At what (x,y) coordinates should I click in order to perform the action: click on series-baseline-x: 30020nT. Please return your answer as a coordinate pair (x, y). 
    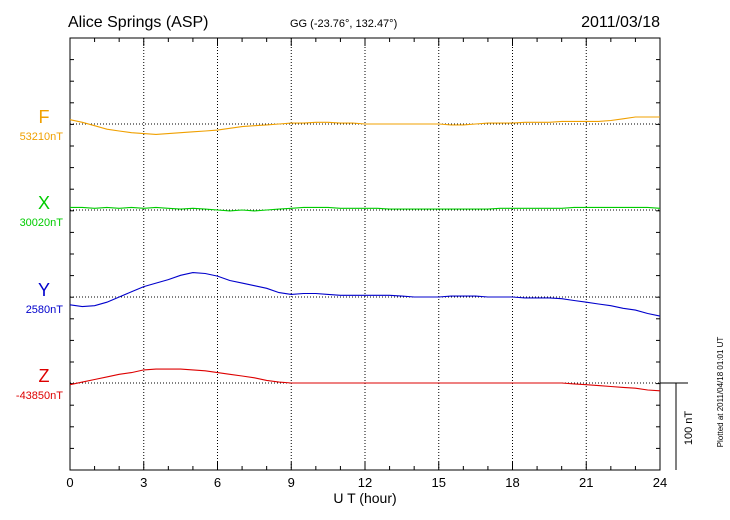
    Looking at the image, I should click on (42, 223).